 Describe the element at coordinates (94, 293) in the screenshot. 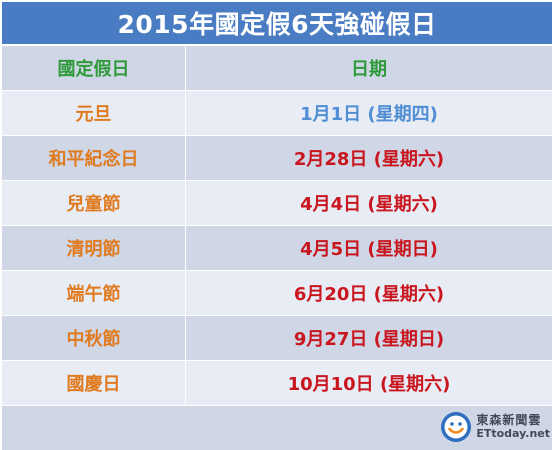

I see `holiday-name: 端午節` at that location.